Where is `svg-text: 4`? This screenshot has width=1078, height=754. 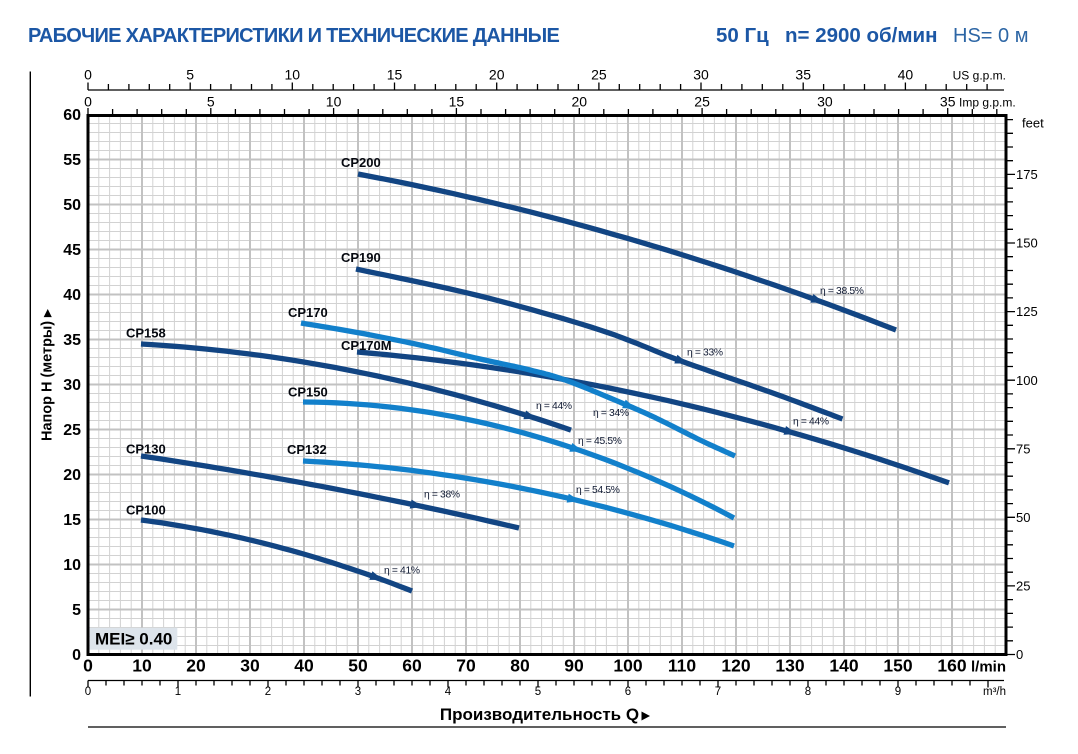
svg-text: 4 is located at coordinates (448, 692).